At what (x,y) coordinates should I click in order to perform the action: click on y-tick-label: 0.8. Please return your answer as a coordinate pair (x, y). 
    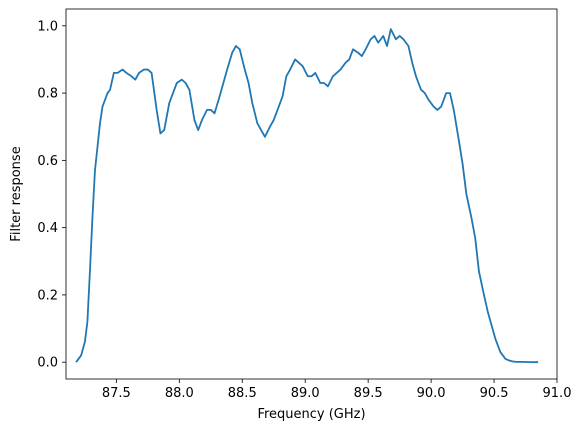
    Looking at the image, I should click on (47, 94).